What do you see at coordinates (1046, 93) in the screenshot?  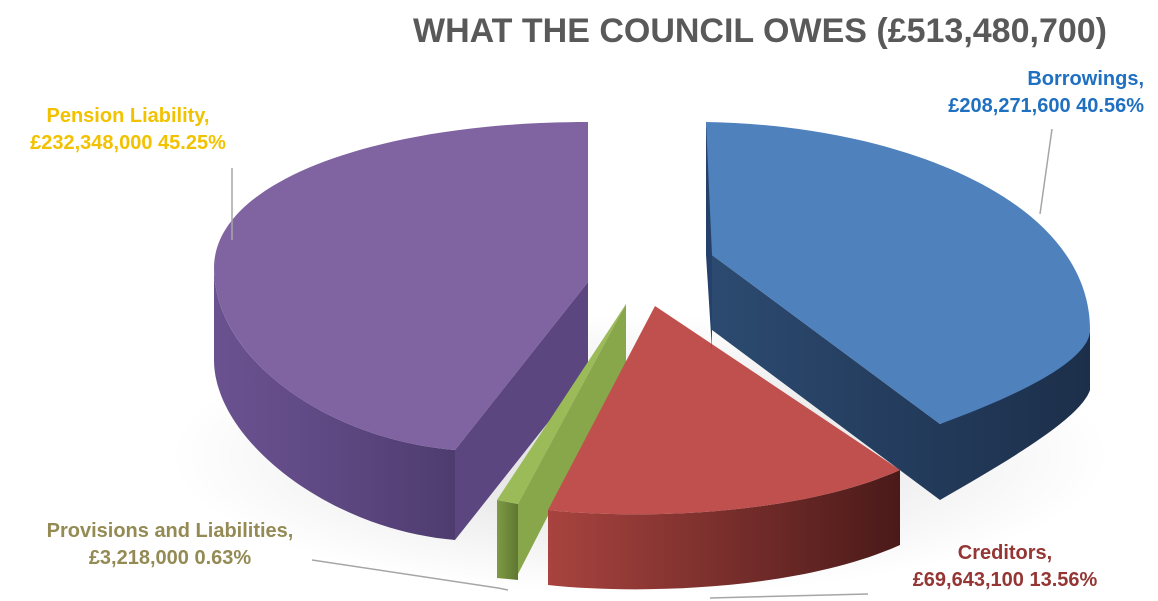 I see `label-borrowings: Borrowings, £208,271,600 40.56%` at bounding box center [1046, 93].